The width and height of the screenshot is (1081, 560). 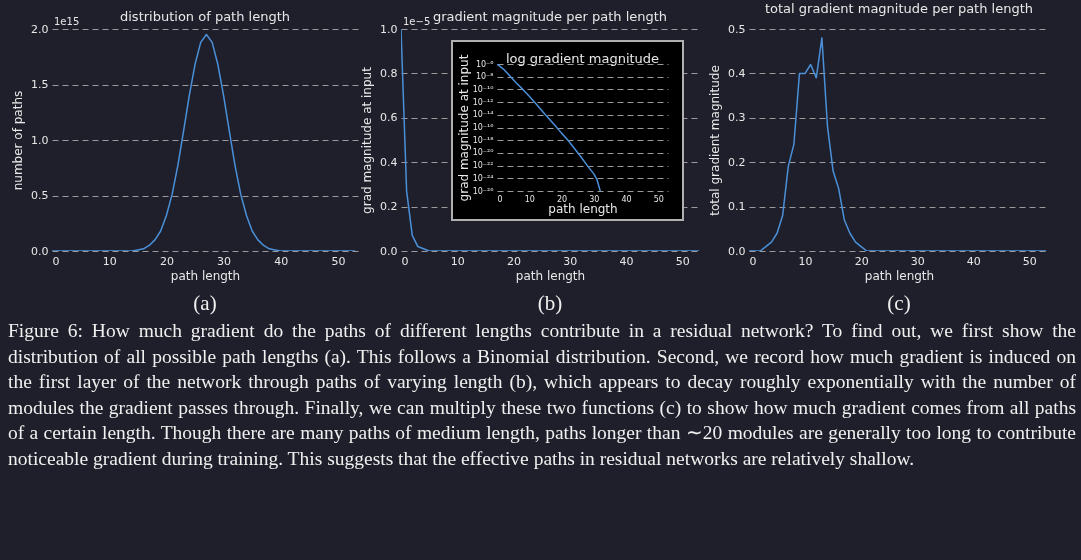 What do you see at coordinates (389, 73) in the screenshot?
I see `y-tick-label: 0.8` at bounding box center [389, 73].